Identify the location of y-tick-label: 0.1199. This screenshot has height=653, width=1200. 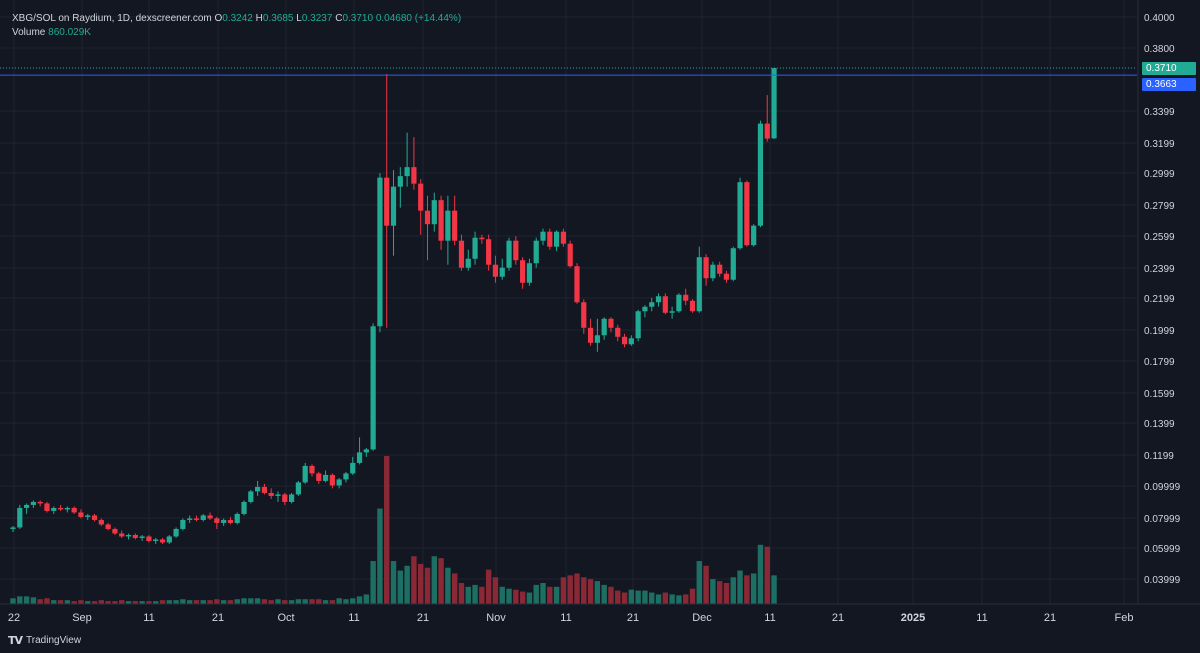
(1159, 456).